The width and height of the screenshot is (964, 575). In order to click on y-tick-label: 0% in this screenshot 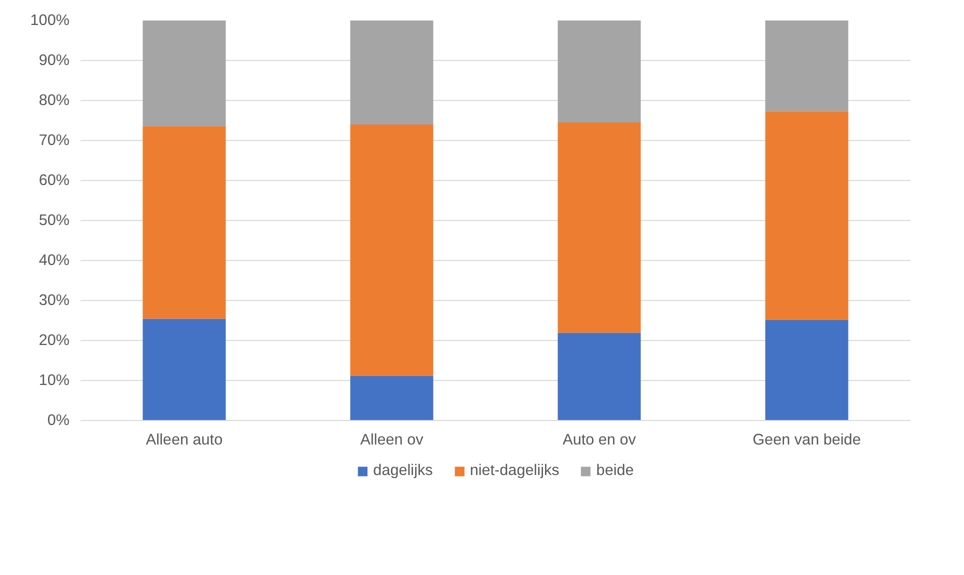, I will do `click(58, 420)`.